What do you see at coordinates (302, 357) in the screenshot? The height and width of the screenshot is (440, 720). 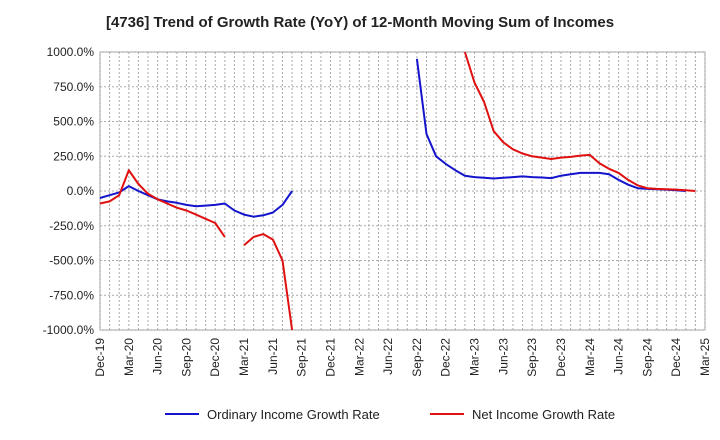 I see `x-tick-label: Sep-21` at bounding box center [302, 357].